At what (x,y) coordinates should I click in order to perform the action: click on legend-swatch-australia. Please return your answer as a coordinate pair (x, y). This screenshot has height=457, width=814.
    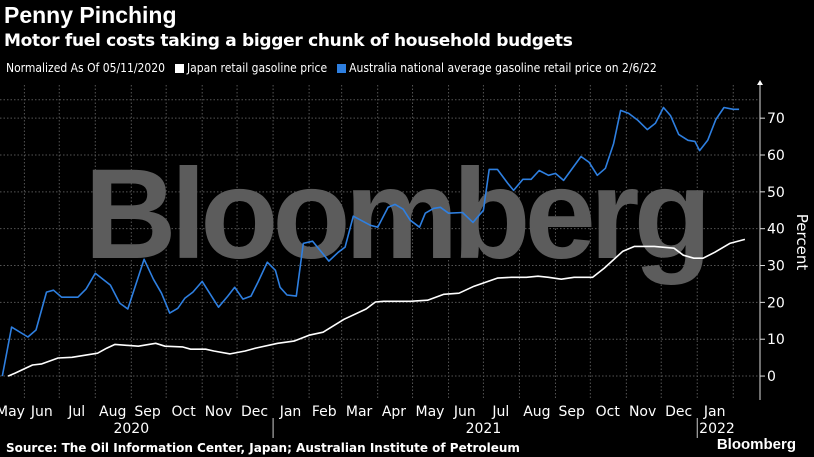
    Looking at the image, I should click on (342, 68).